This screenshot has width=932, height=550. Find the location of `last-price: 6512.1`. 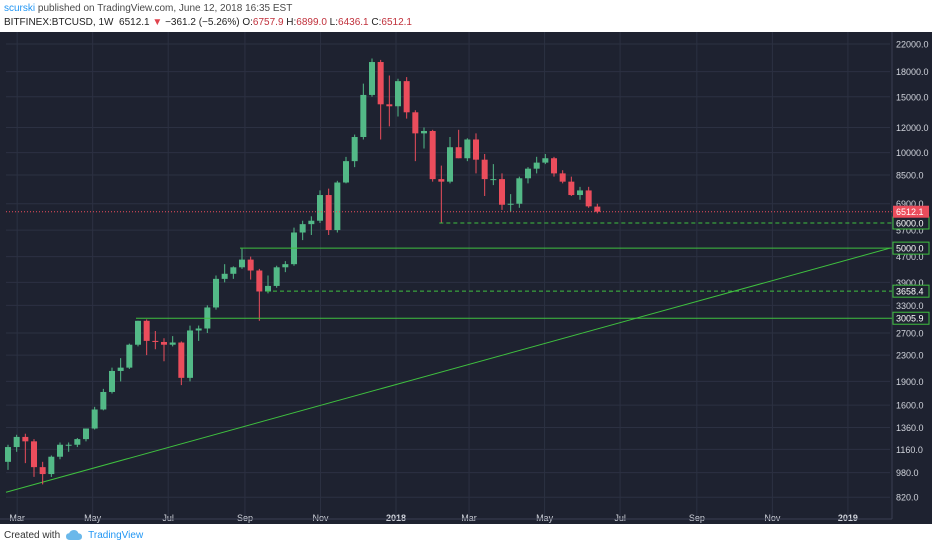

last-price: 6512.1 is located at coordinates (134, 22).